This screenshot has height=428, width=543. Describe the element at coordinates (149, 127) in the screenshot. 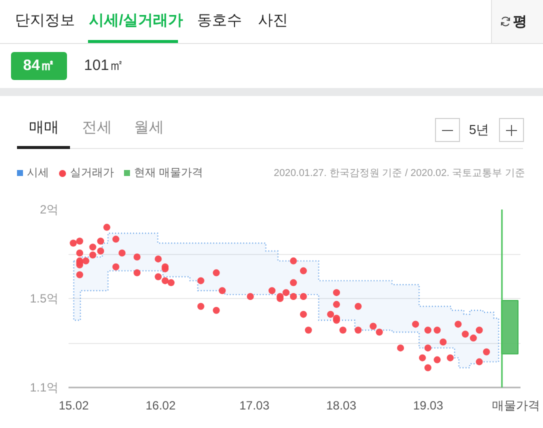

I see `tab-label: 월세` at that location.